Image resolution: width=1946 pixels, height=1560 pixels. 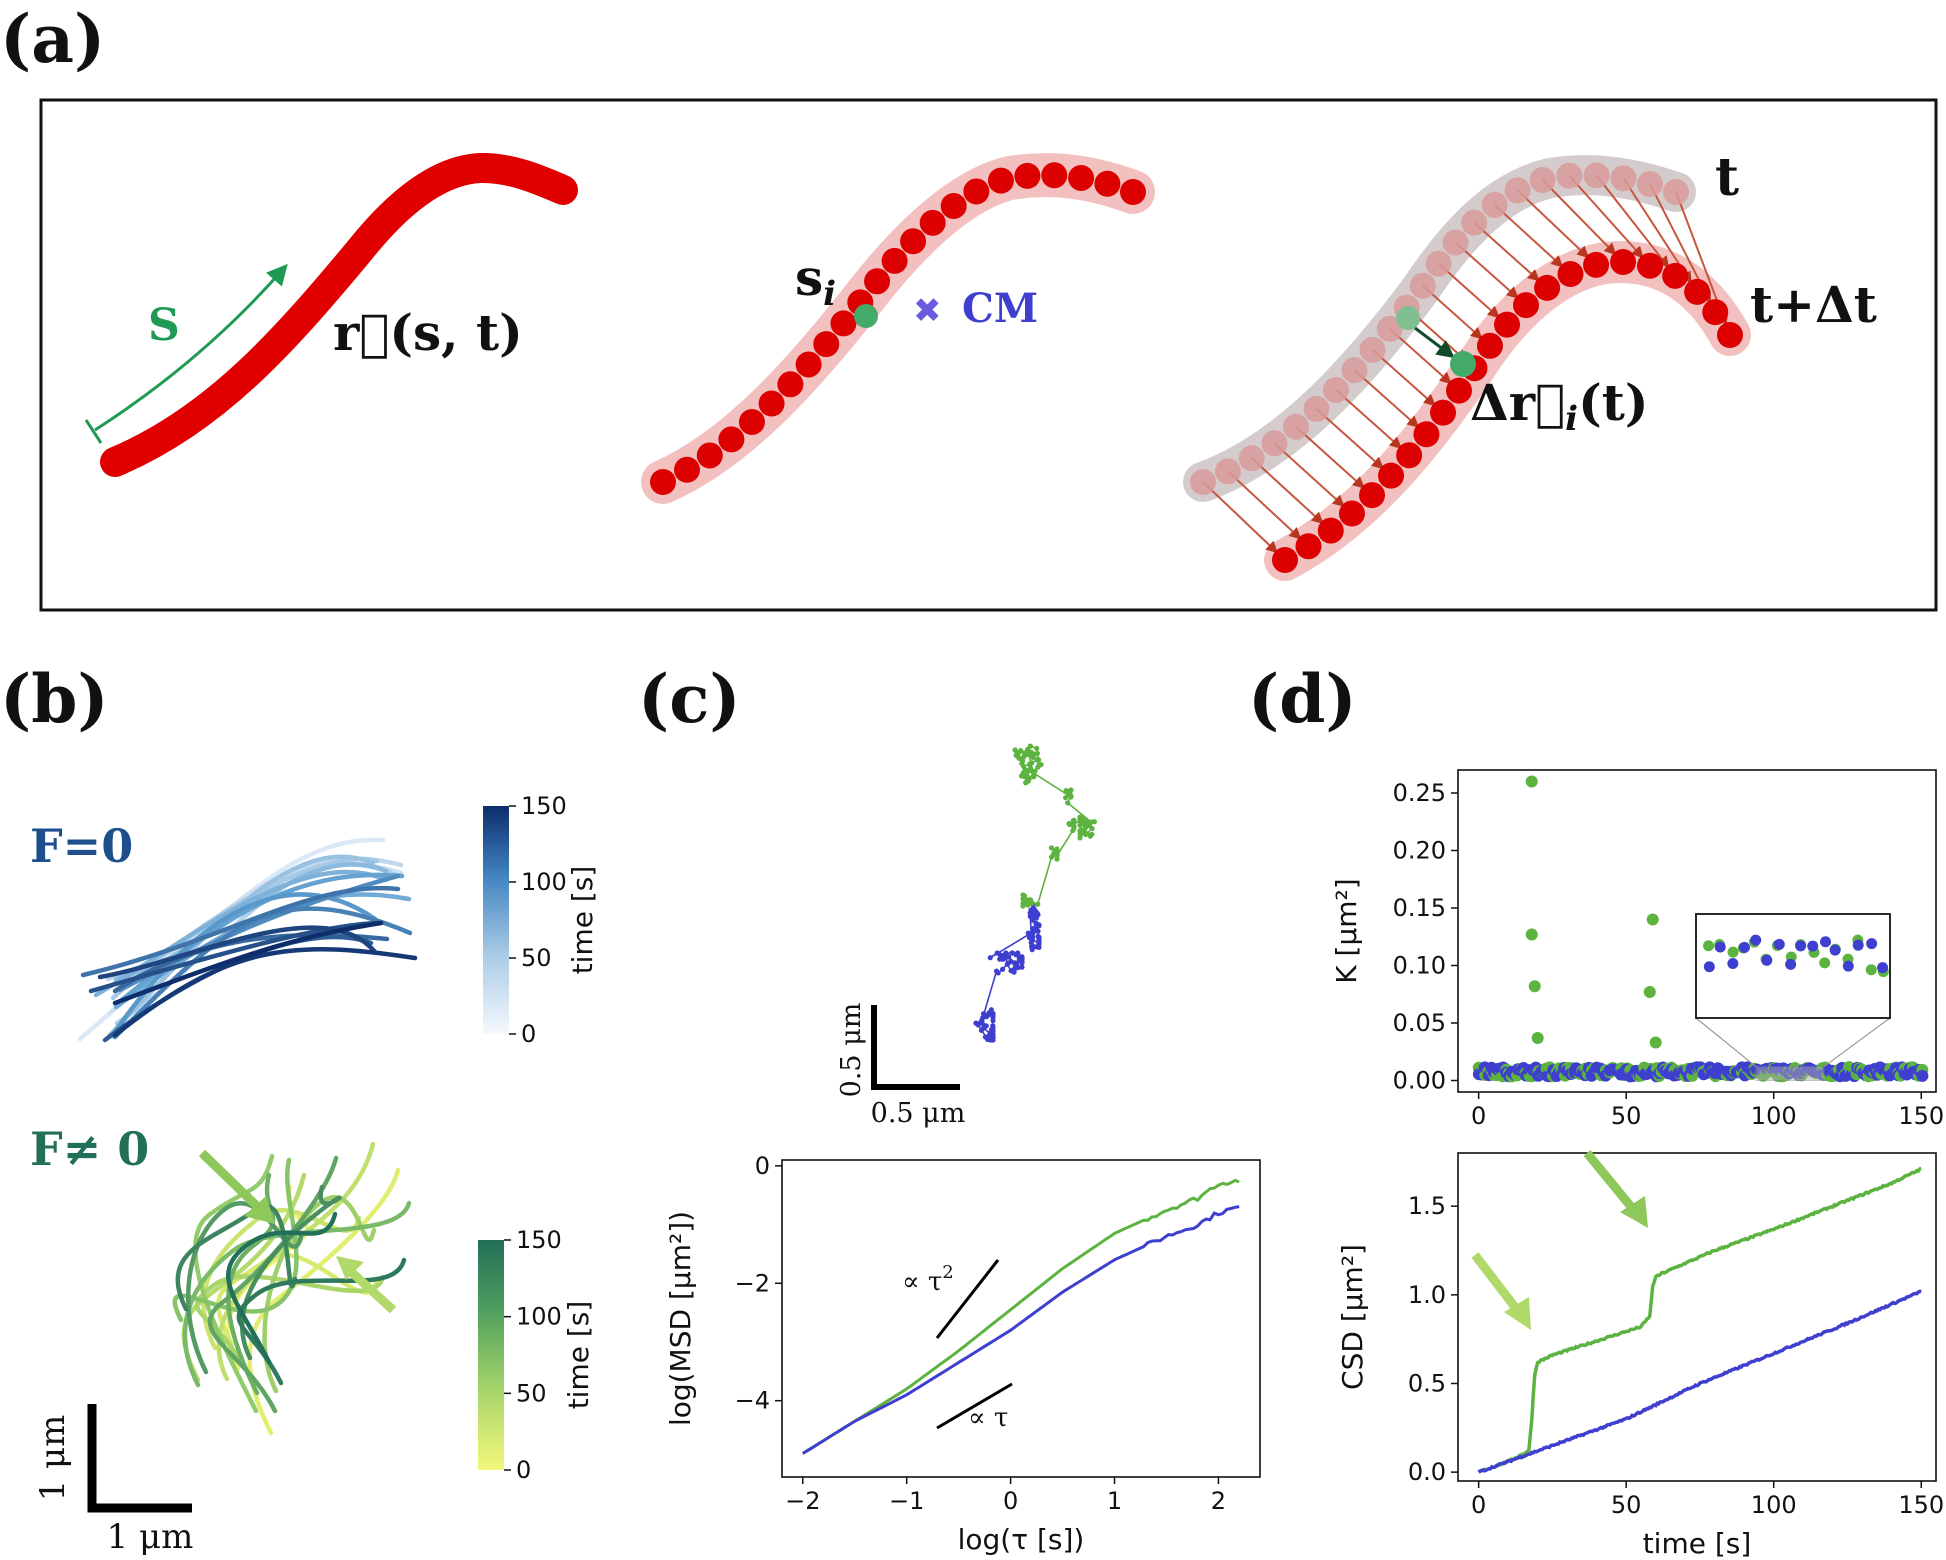 I want to click on y-axis-label: log(MSD [μm²]), so click(x=680, y=1318).